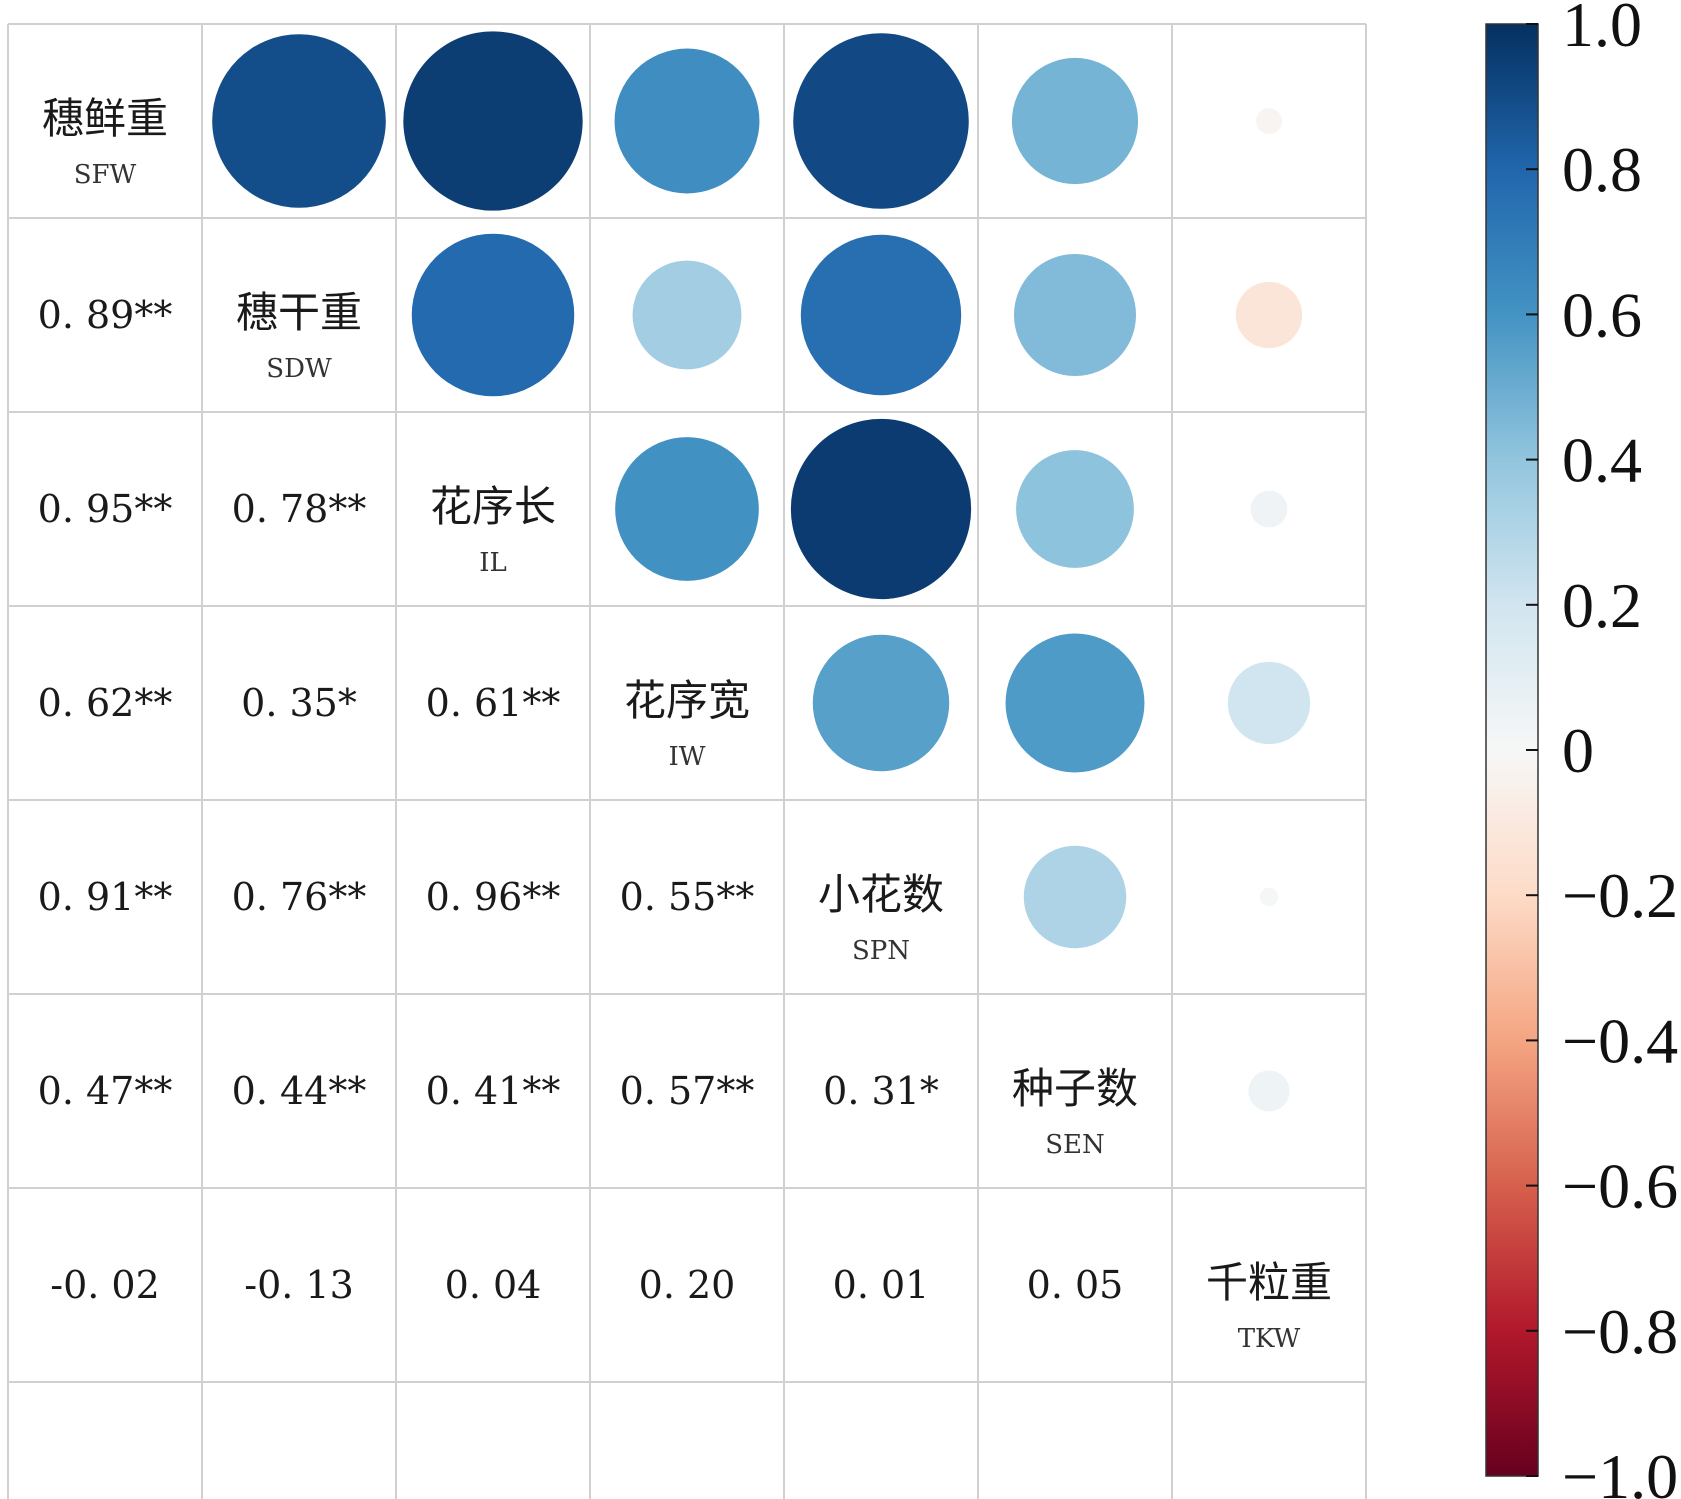 The width and height of the screenshot is (1681, 1499). I want to click on correlation-value-label: -0. 13, so click(299, 1285).